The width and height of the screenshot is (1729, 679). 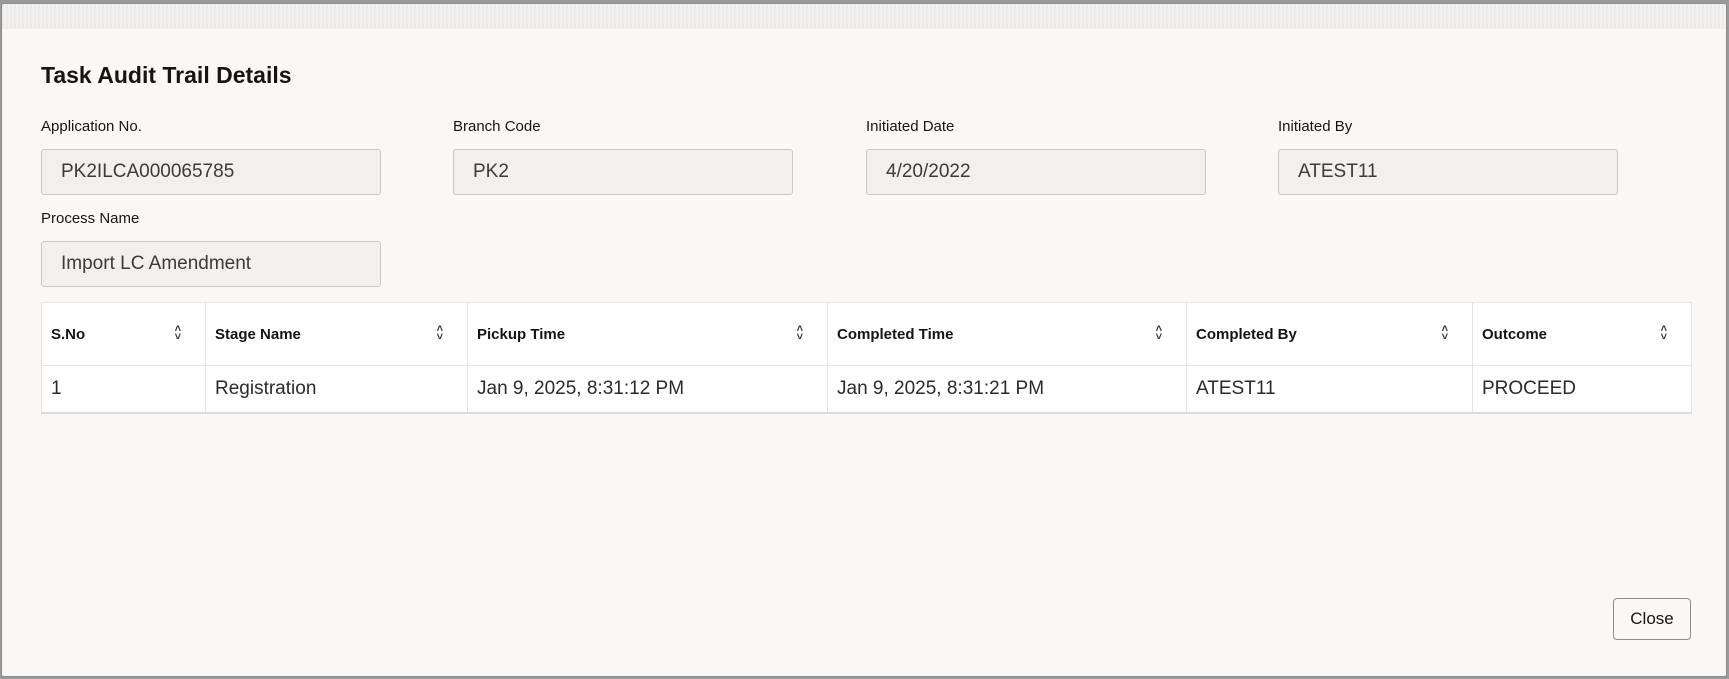 I want to click on branch-code-label: Branch Code, so click(x=497, y=126).